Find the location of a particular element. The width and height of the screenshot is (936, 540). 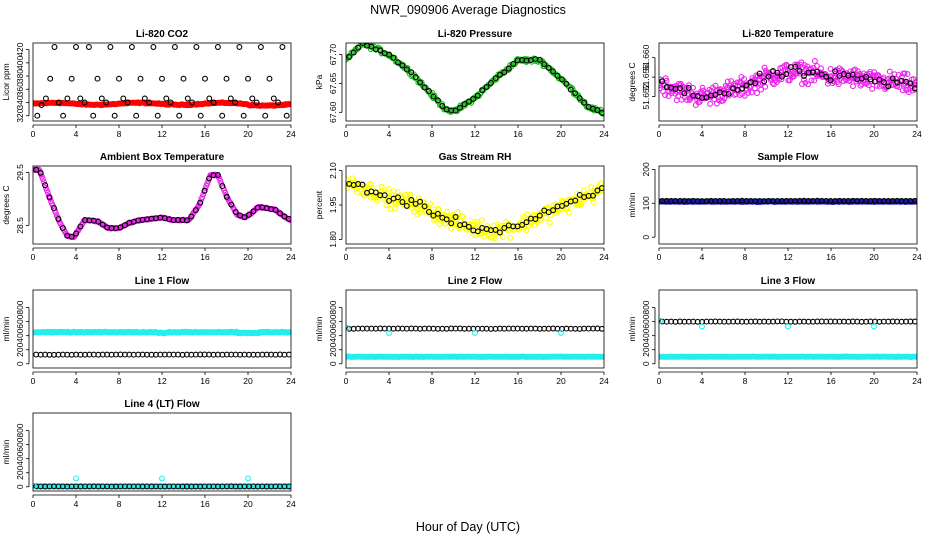

point-line3-raw is located at coordinates (915, 356).